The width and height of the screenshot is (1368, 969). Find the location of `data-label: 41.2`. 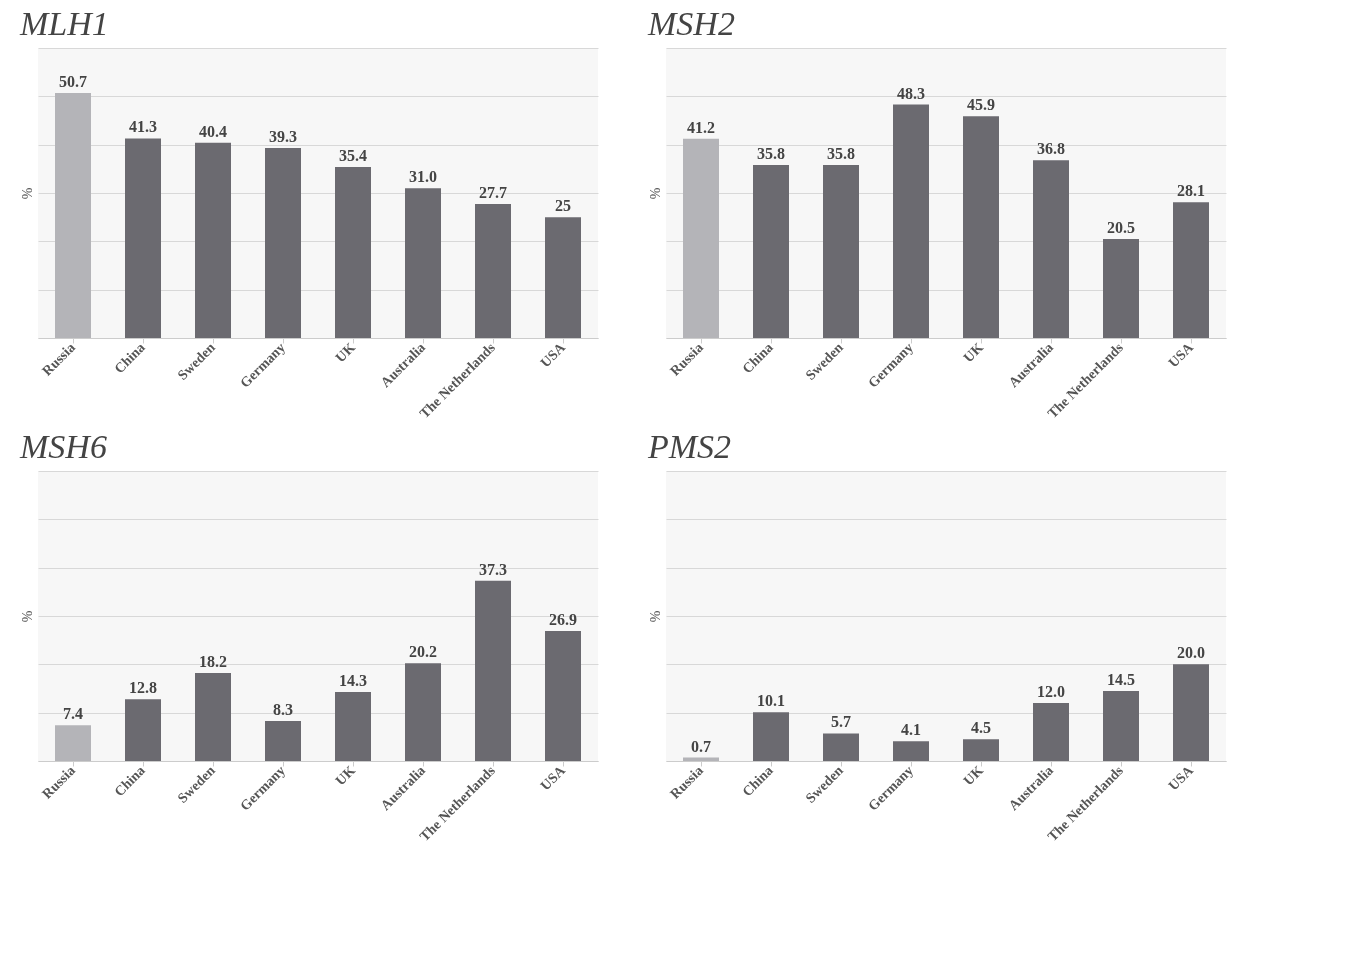

data-label: 41.2 is located at coordinates (701, 127).